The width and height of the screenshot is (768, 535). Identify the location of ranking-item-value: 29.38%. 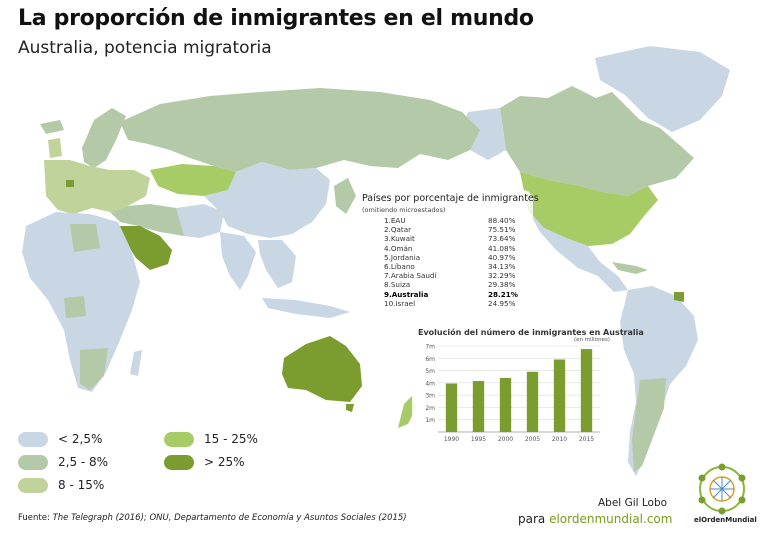
(502, 285).